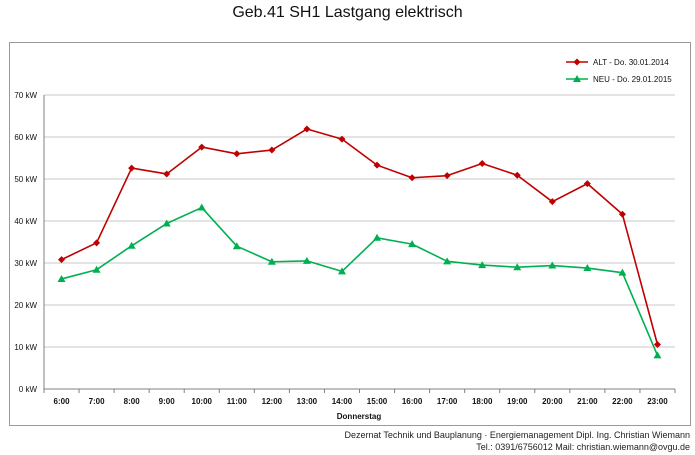 Image resolution: width=695 pixels, height=455 pixels. Describe the element at coordinates (517, 401) in the screenshot. I see `x-tick-label: 19:00` at that location.